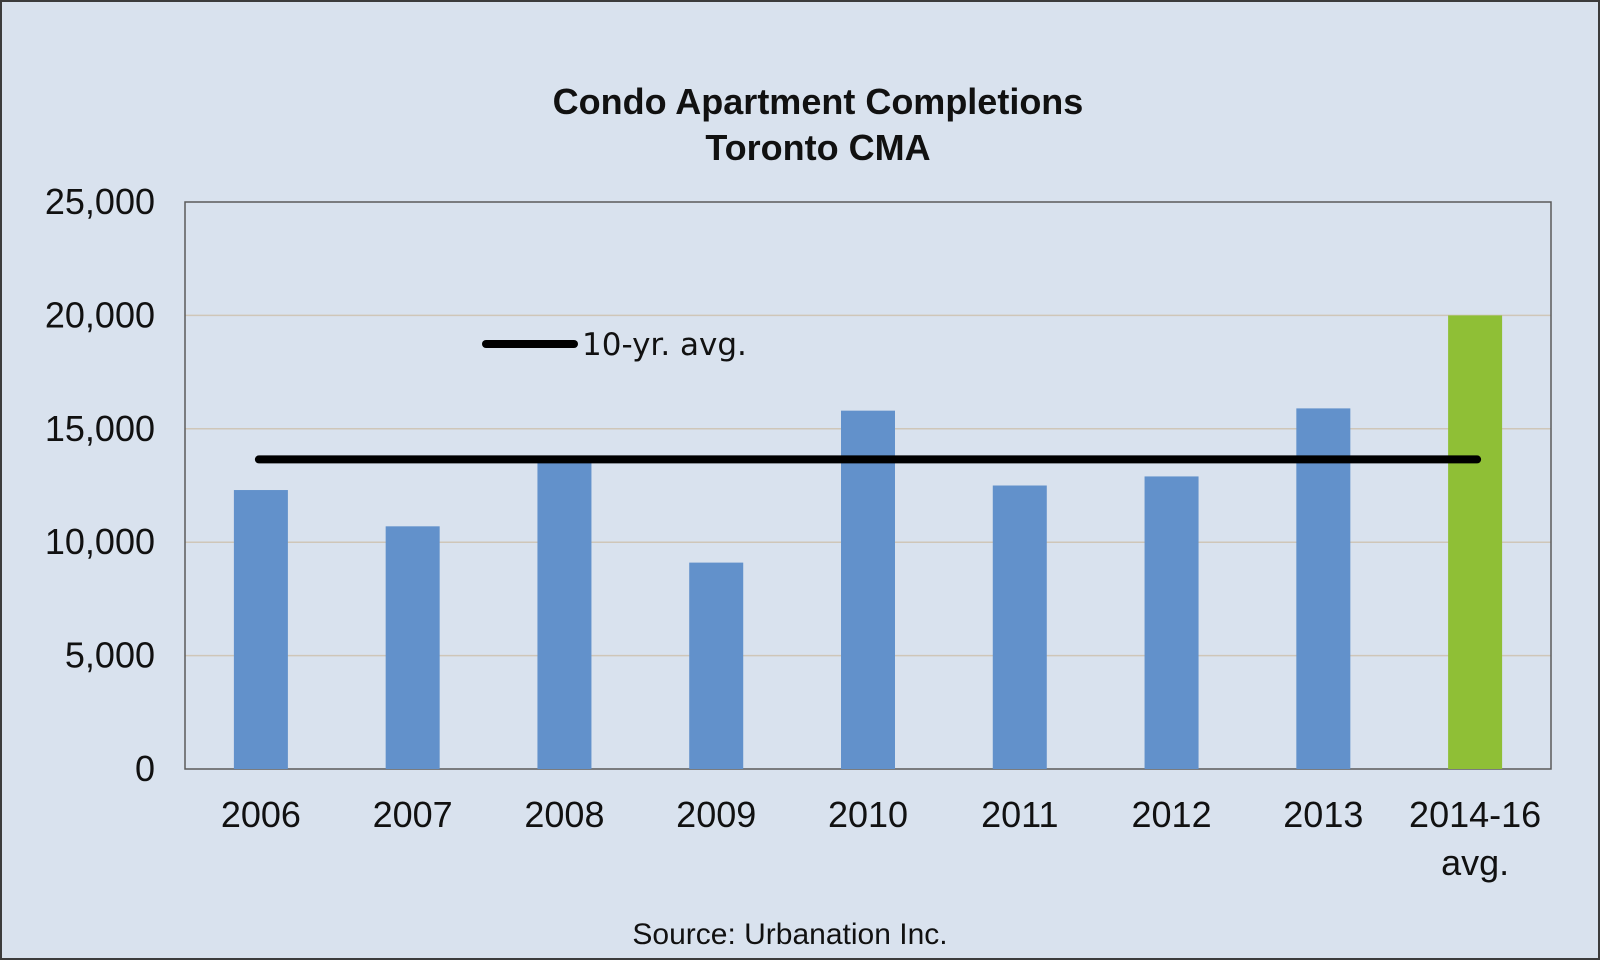  I want to click on legend: 10-yr. avg., so click(614, 345).